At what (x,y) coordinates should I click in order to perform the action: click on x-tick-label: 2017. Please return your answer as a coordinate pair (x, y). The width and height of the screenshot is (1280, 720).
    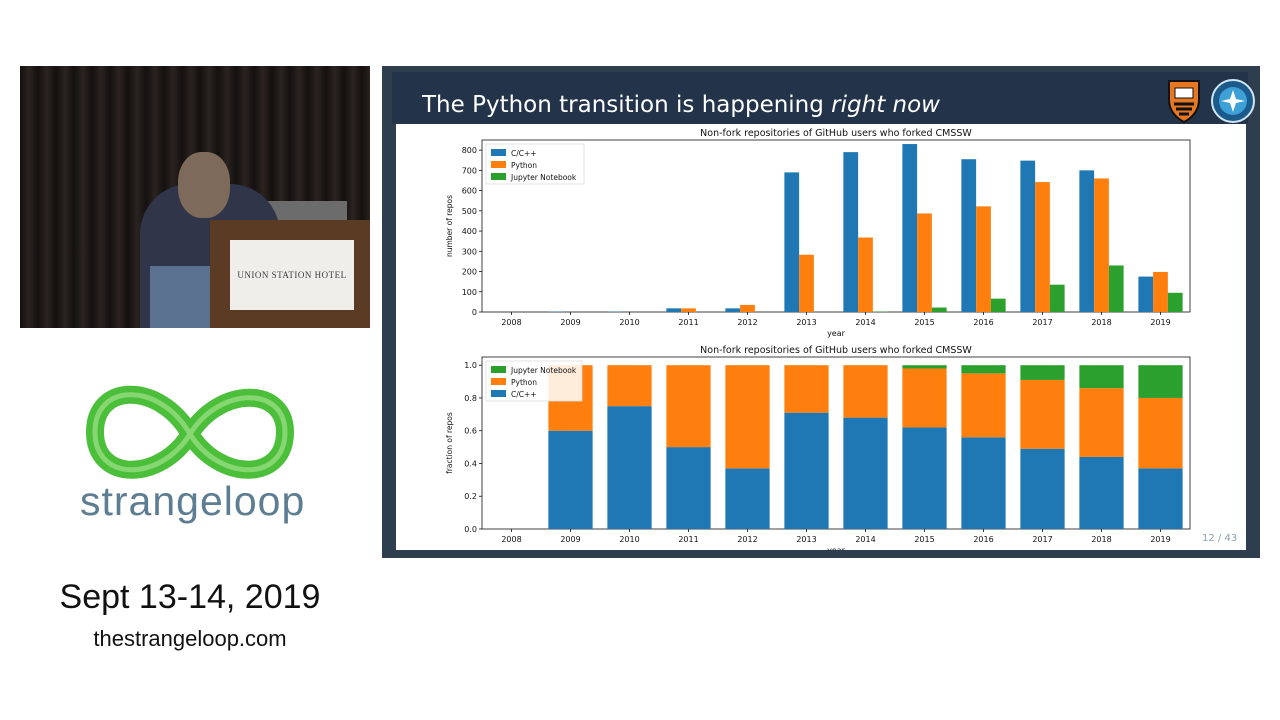
    Looking at the image, I should click on (1042, 322).